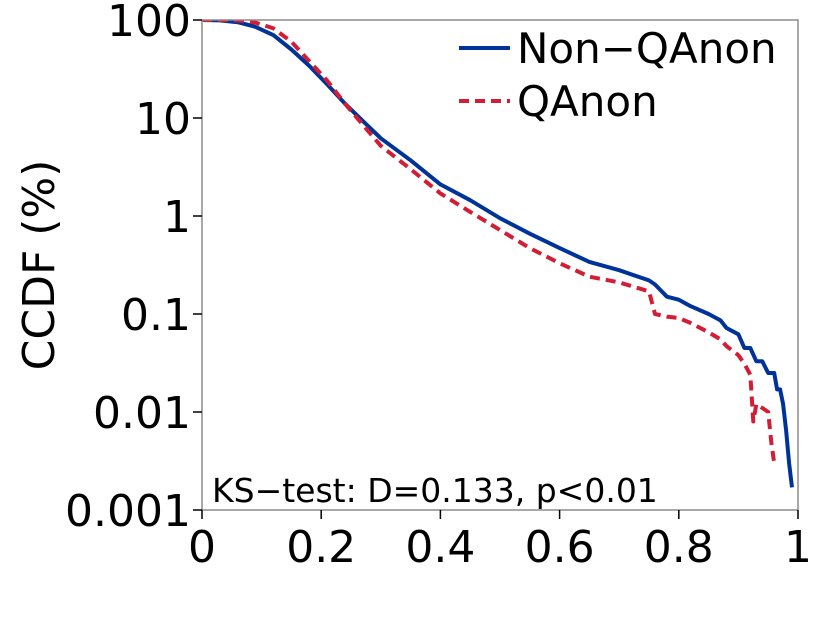 The width and height of the screenshot is (830, 624). Describe the element at coordinates (128, 511) in the screenshot. I see `y-tick-label: 0.001` at that location.